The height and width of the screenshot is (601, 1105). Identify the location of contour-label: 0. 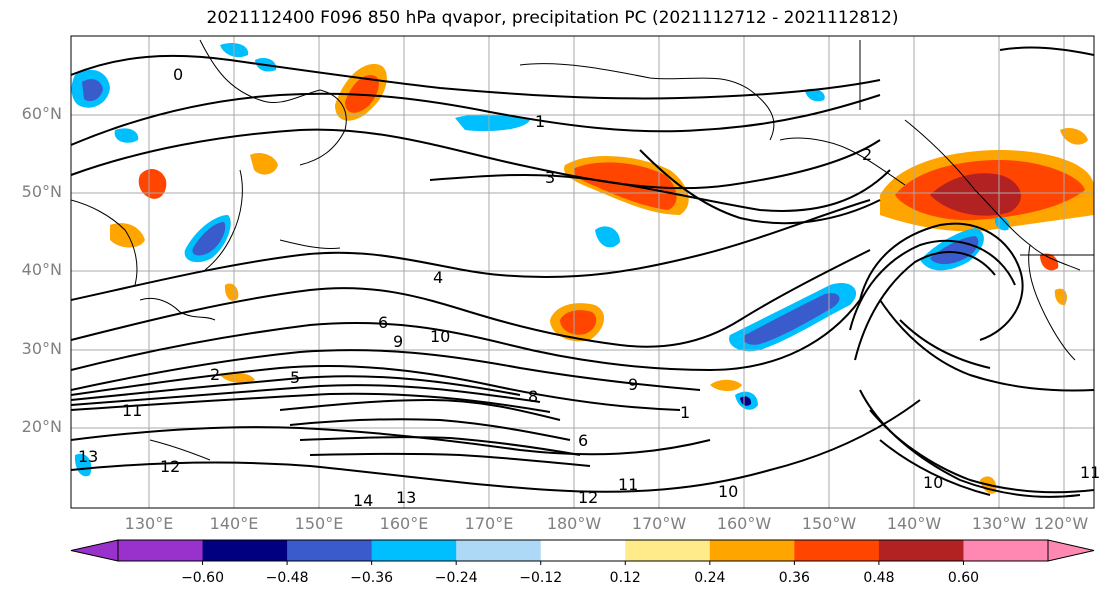
(178, 74).